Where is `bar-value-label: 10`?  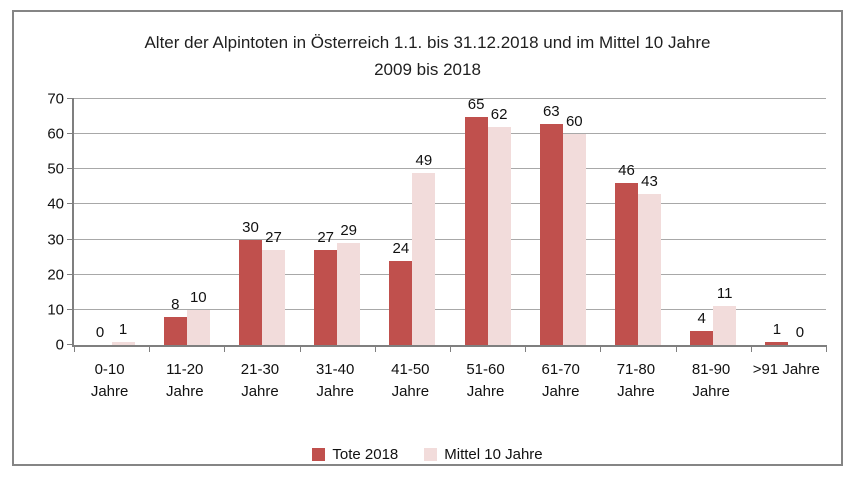
bar-value-label: 10 is located at coordinates (198, 297).